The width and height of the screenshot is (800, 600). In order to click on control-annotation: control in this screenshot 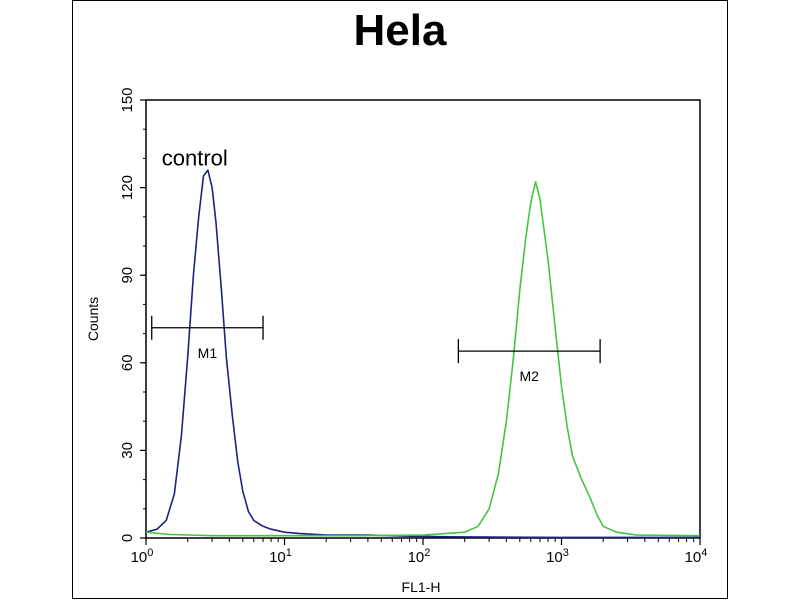, I will do `click(195, 157)`.